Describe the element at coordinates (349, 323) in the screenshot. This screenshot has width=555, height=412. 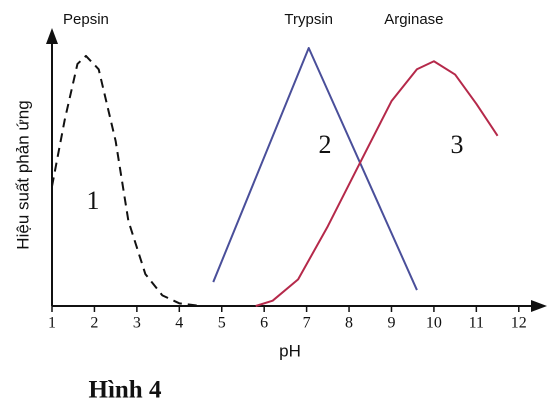
I see `x-tick-label: 8` at that location.